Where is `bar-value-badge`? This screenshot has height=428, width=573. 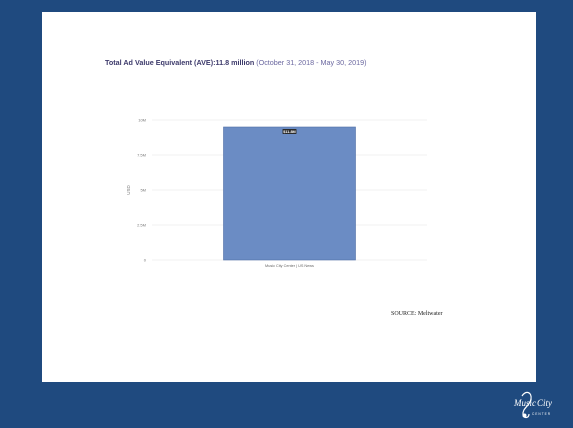
bar-value-badge is located at coordinates (289, 131).